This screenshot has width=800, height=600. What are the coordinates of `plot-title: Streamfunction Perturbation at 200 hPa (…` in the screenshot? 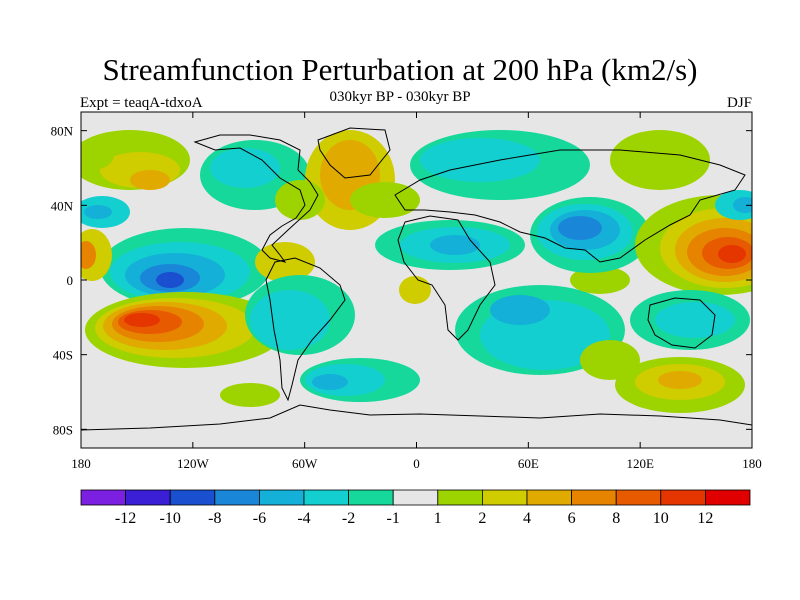 It's located at (400, 69).